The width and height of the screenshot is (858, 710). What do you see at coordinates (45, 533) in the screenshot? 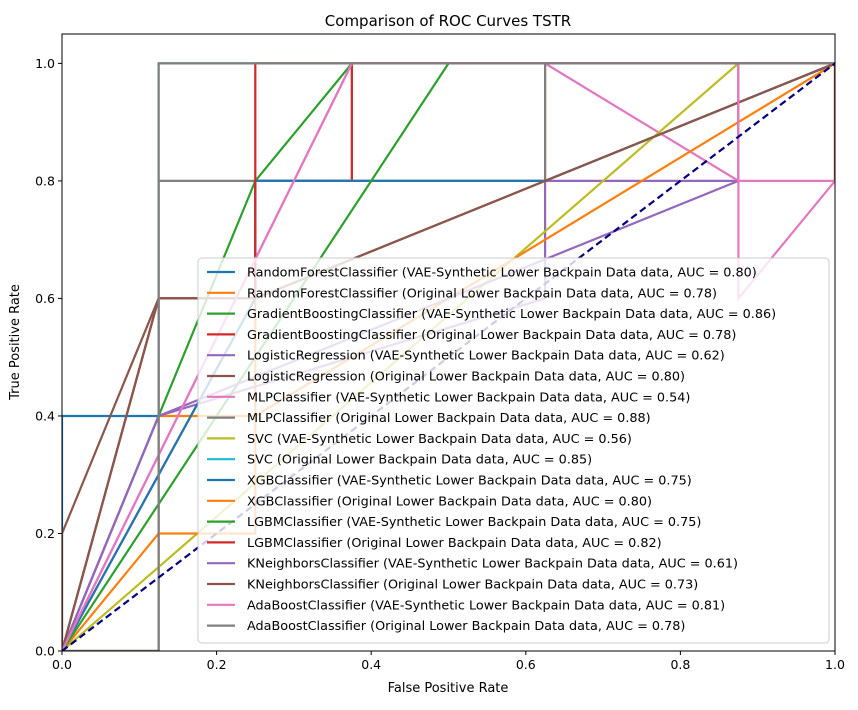
I see `y-tick-label: 0.2` at bounding box center [45, 533].